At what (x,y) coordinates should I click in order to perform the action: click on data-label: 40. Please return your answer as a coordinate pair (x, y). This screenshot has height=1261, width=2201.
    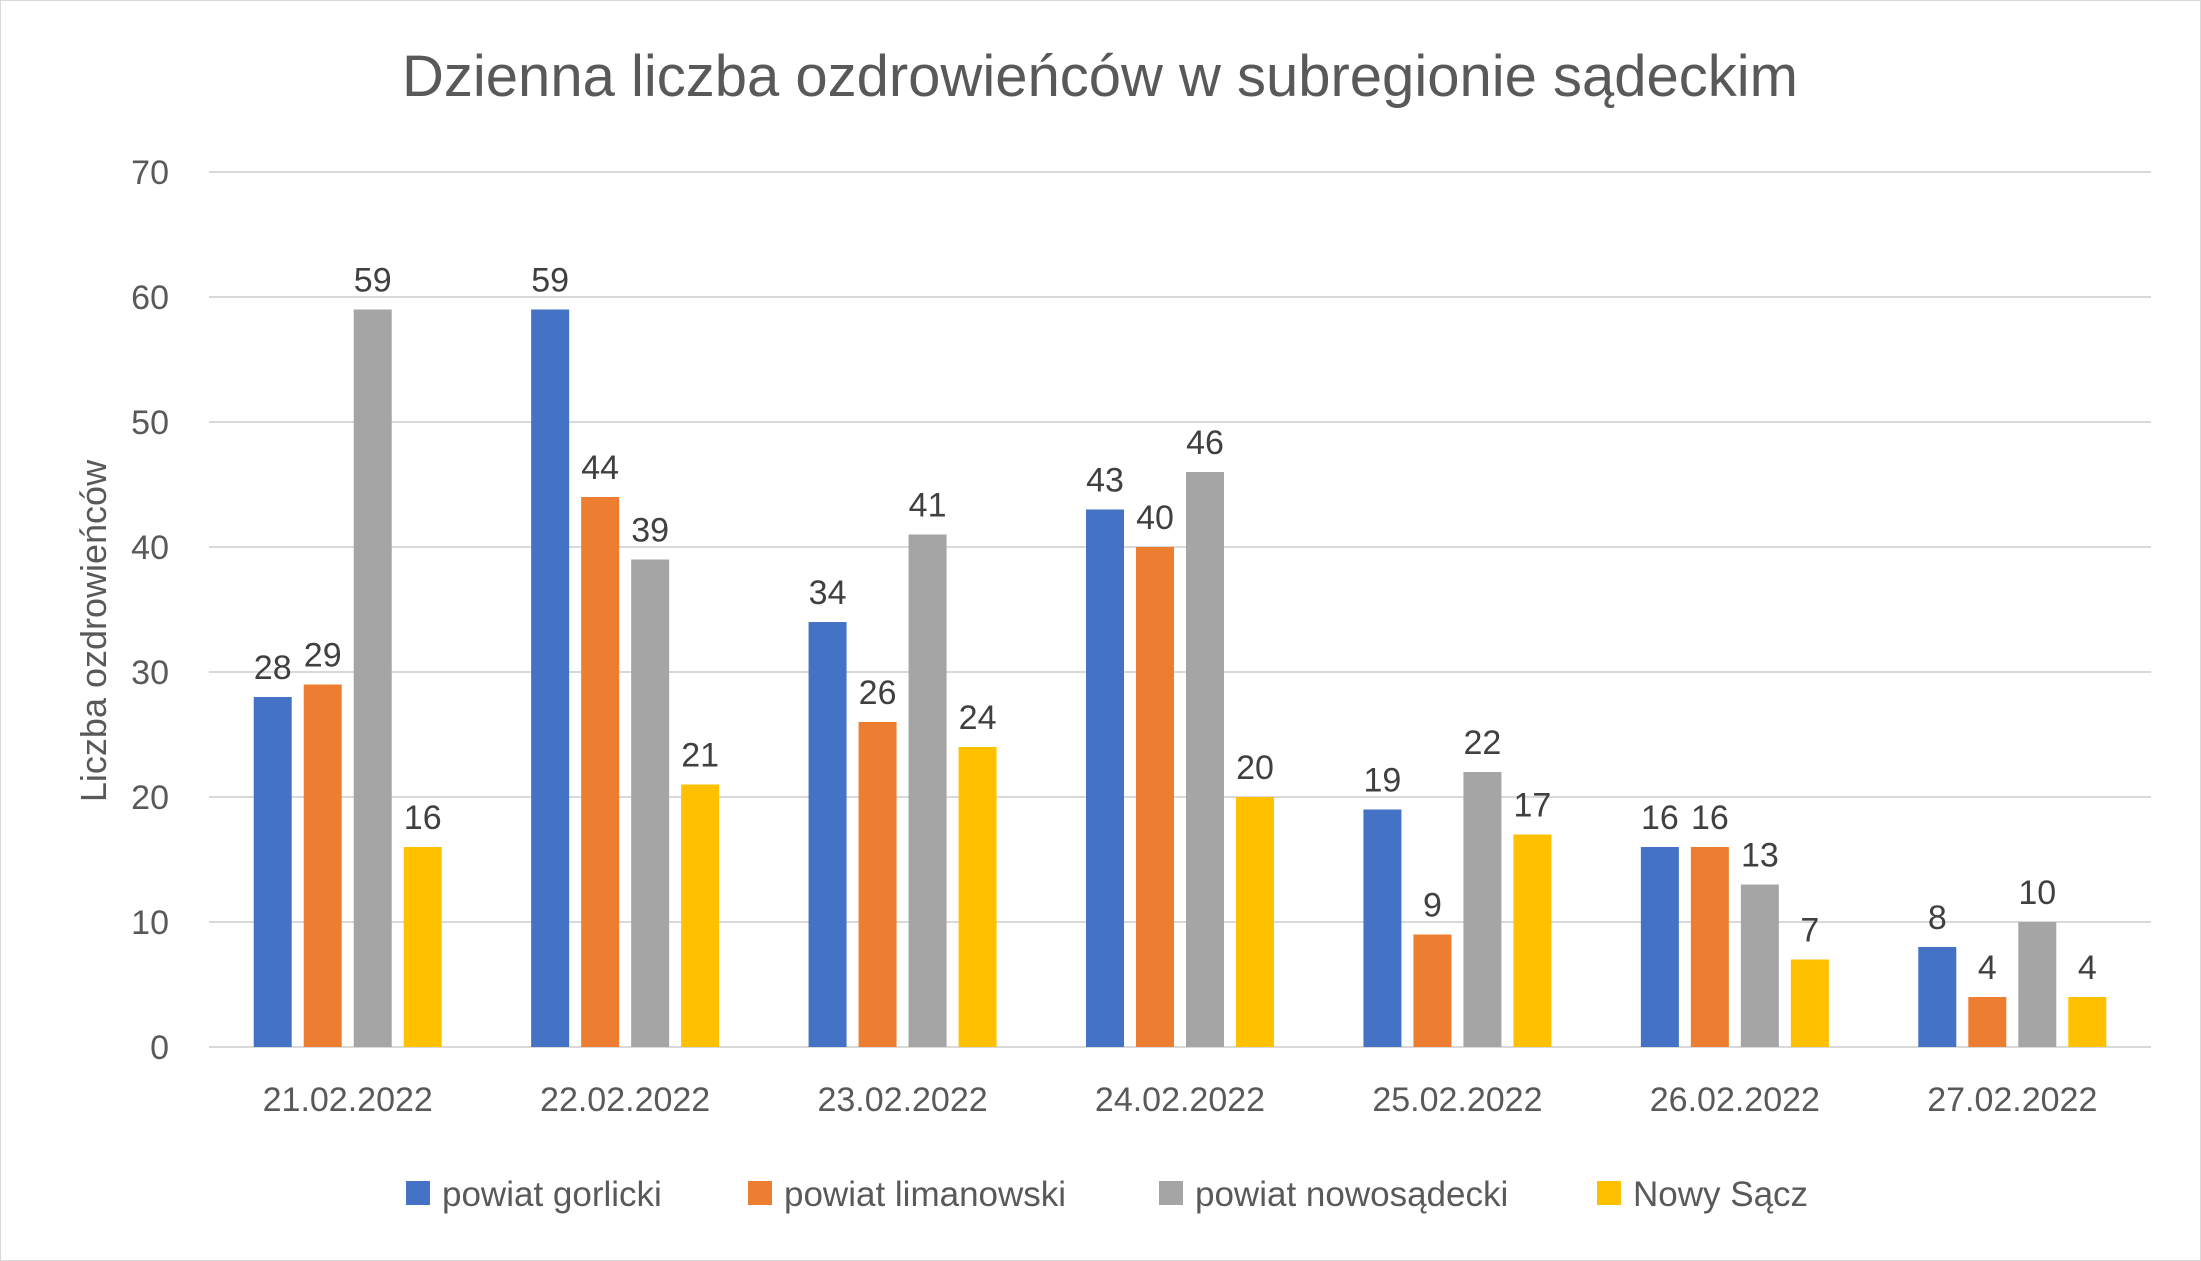
    Looking at the image, I should click on (1155, 518).